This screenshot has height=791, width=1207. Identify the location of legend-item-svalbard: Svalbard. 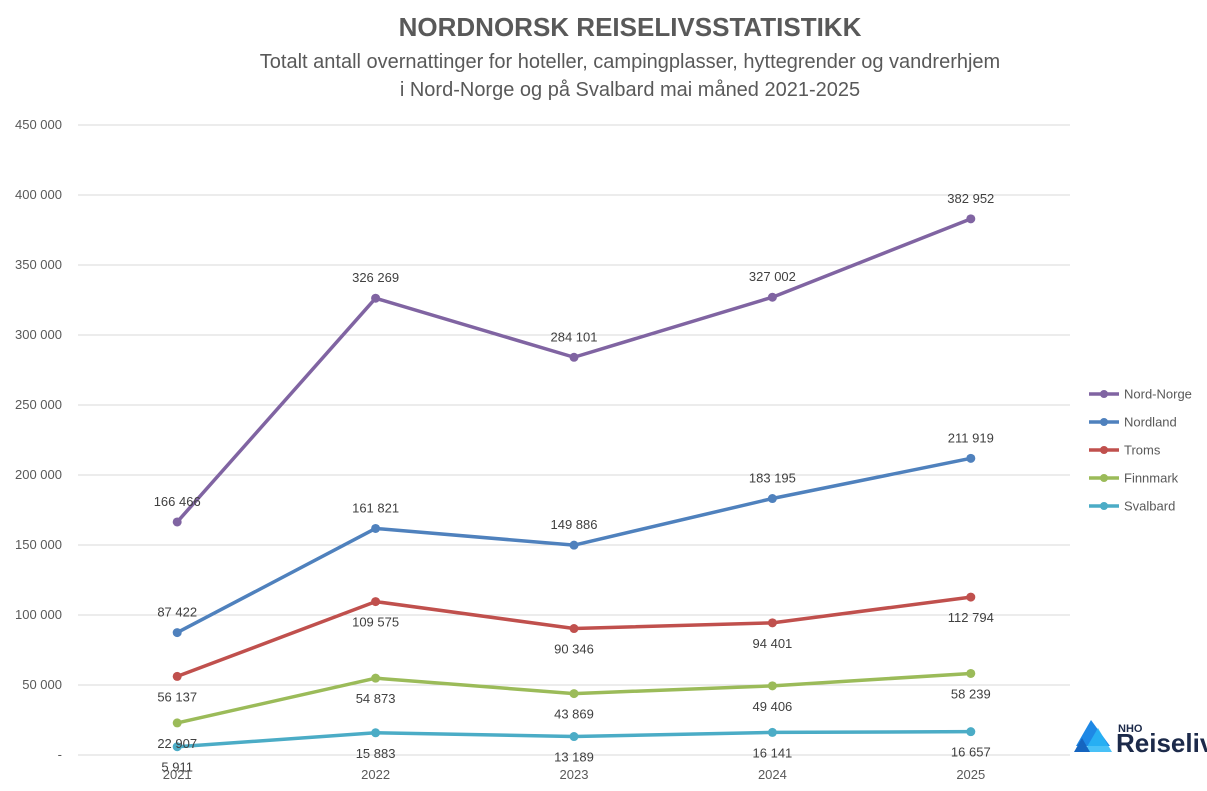
(1132, 506).